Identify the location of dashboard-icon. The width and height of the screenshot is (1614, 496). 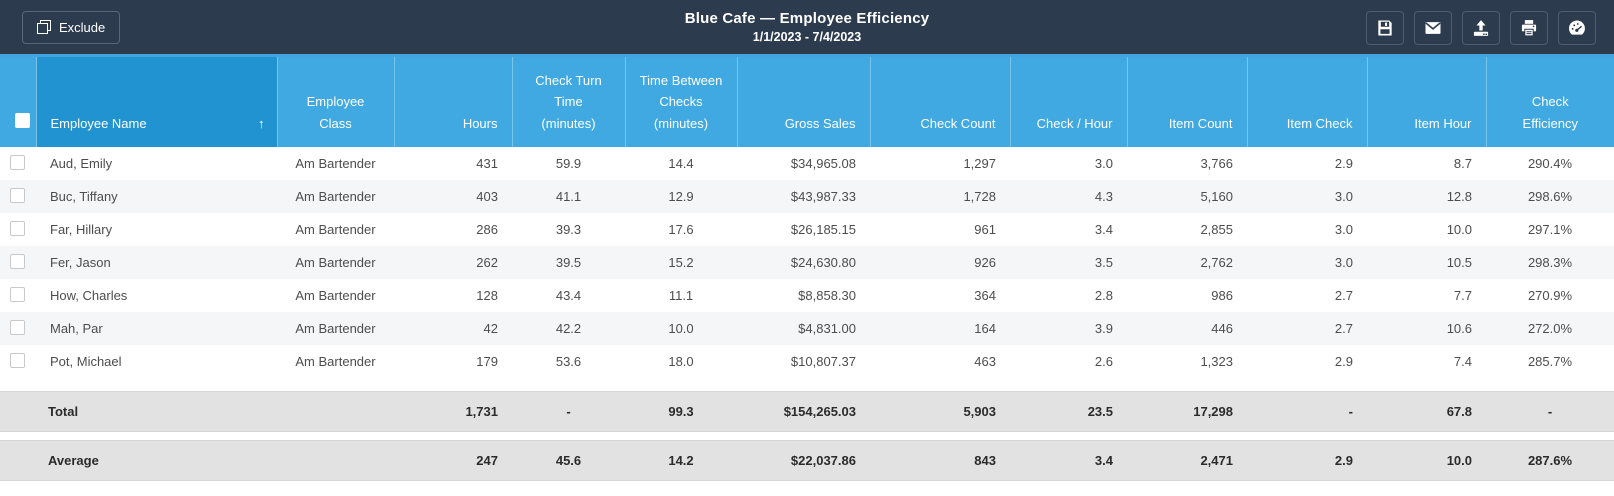
(1577, 28).